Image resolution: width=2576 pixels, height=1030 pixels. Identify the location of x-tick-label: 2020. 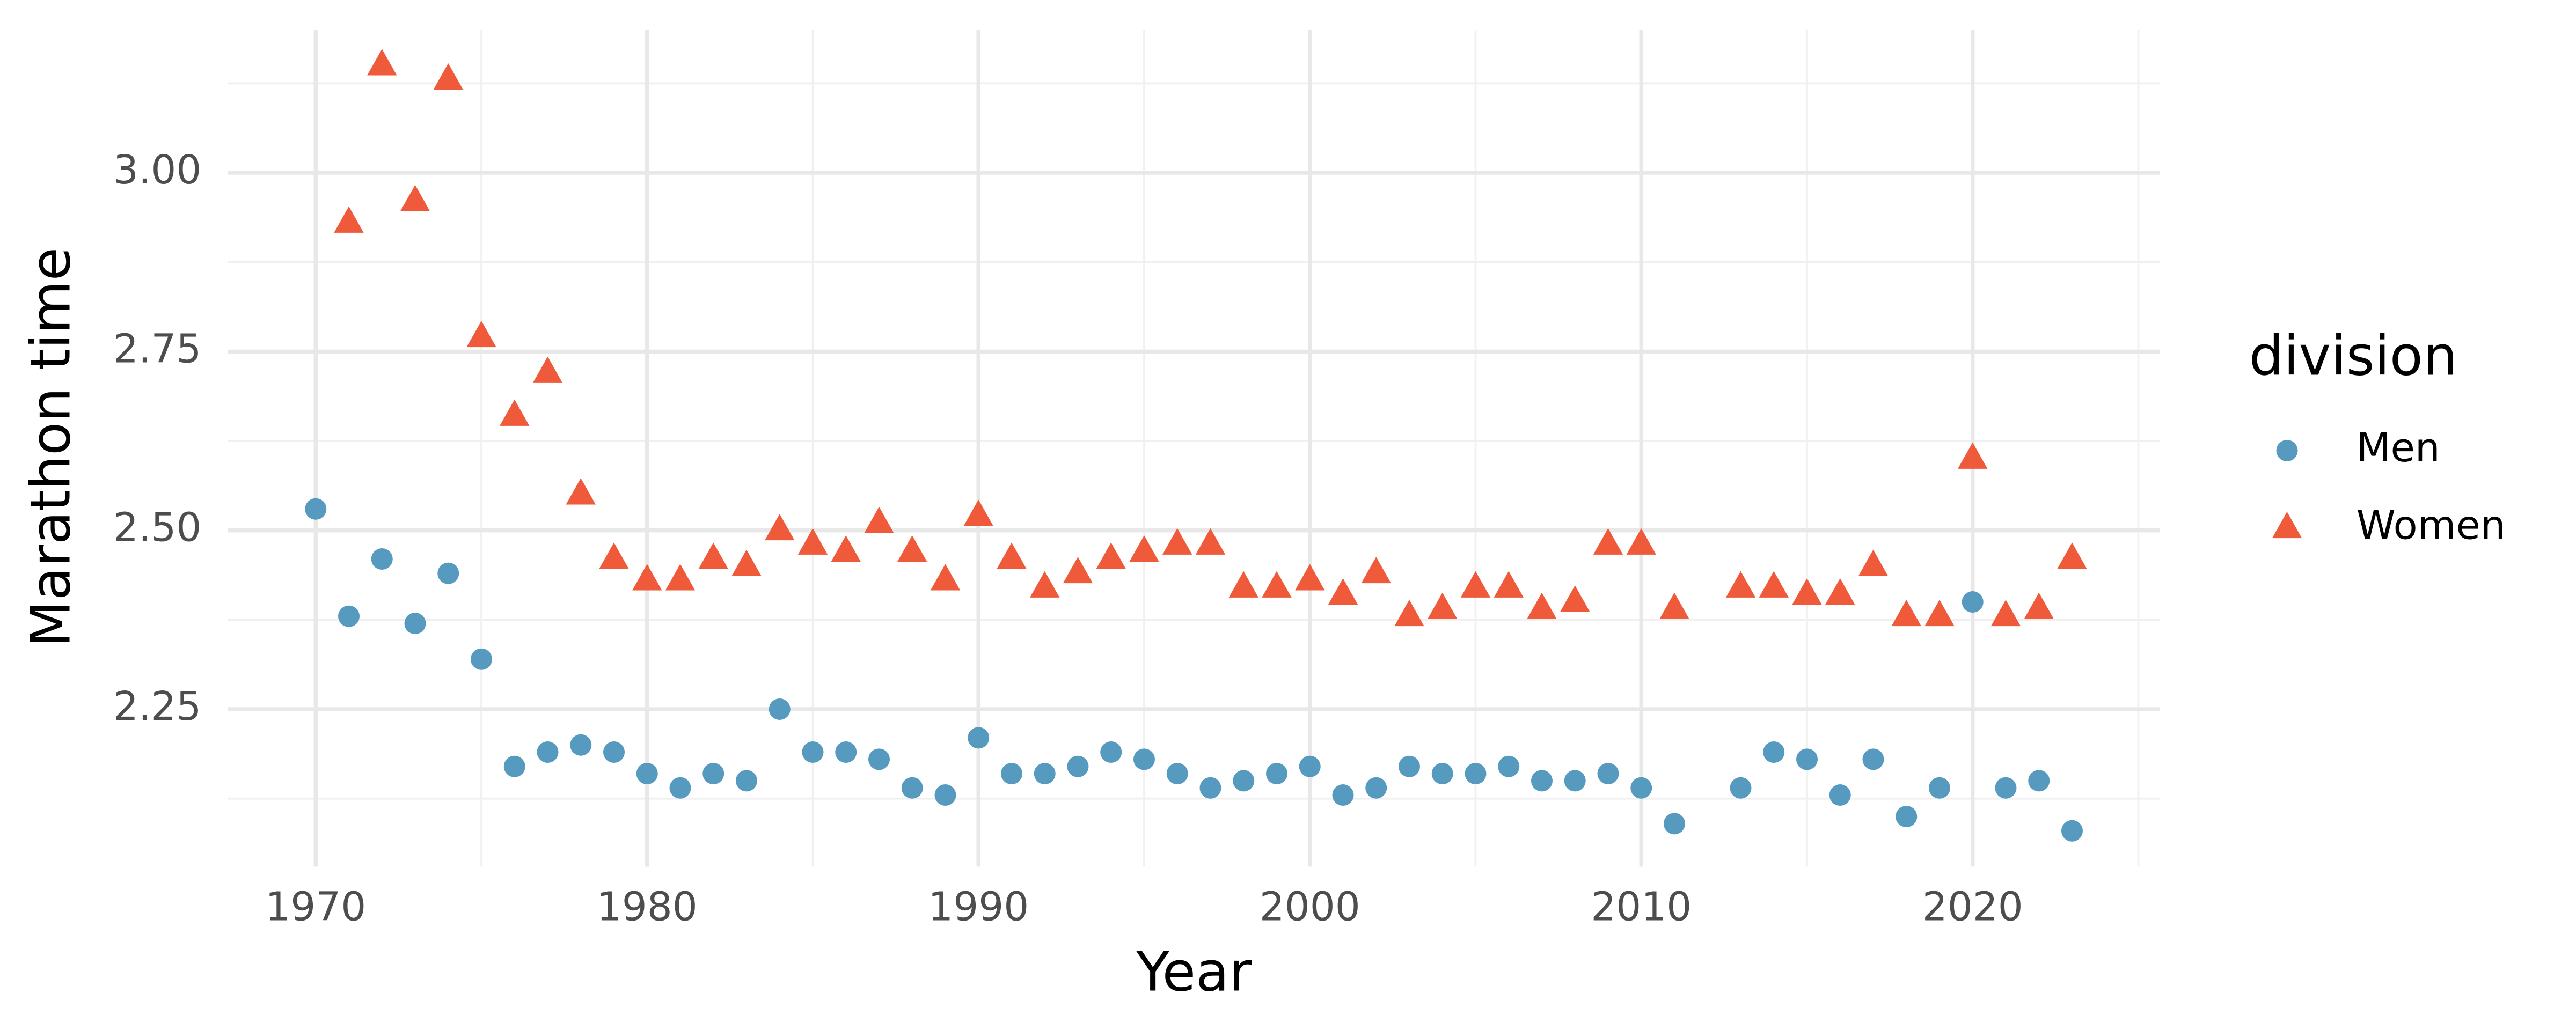
(1972, 907).